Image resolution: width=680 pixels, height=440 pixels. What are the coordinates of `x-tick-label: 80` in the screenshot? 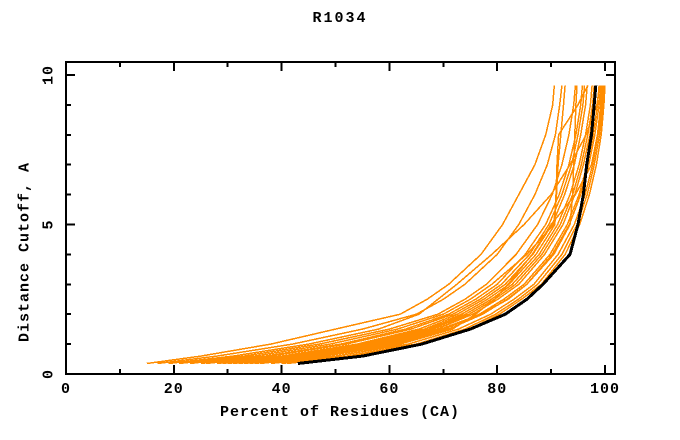 It's located at (497, 389).